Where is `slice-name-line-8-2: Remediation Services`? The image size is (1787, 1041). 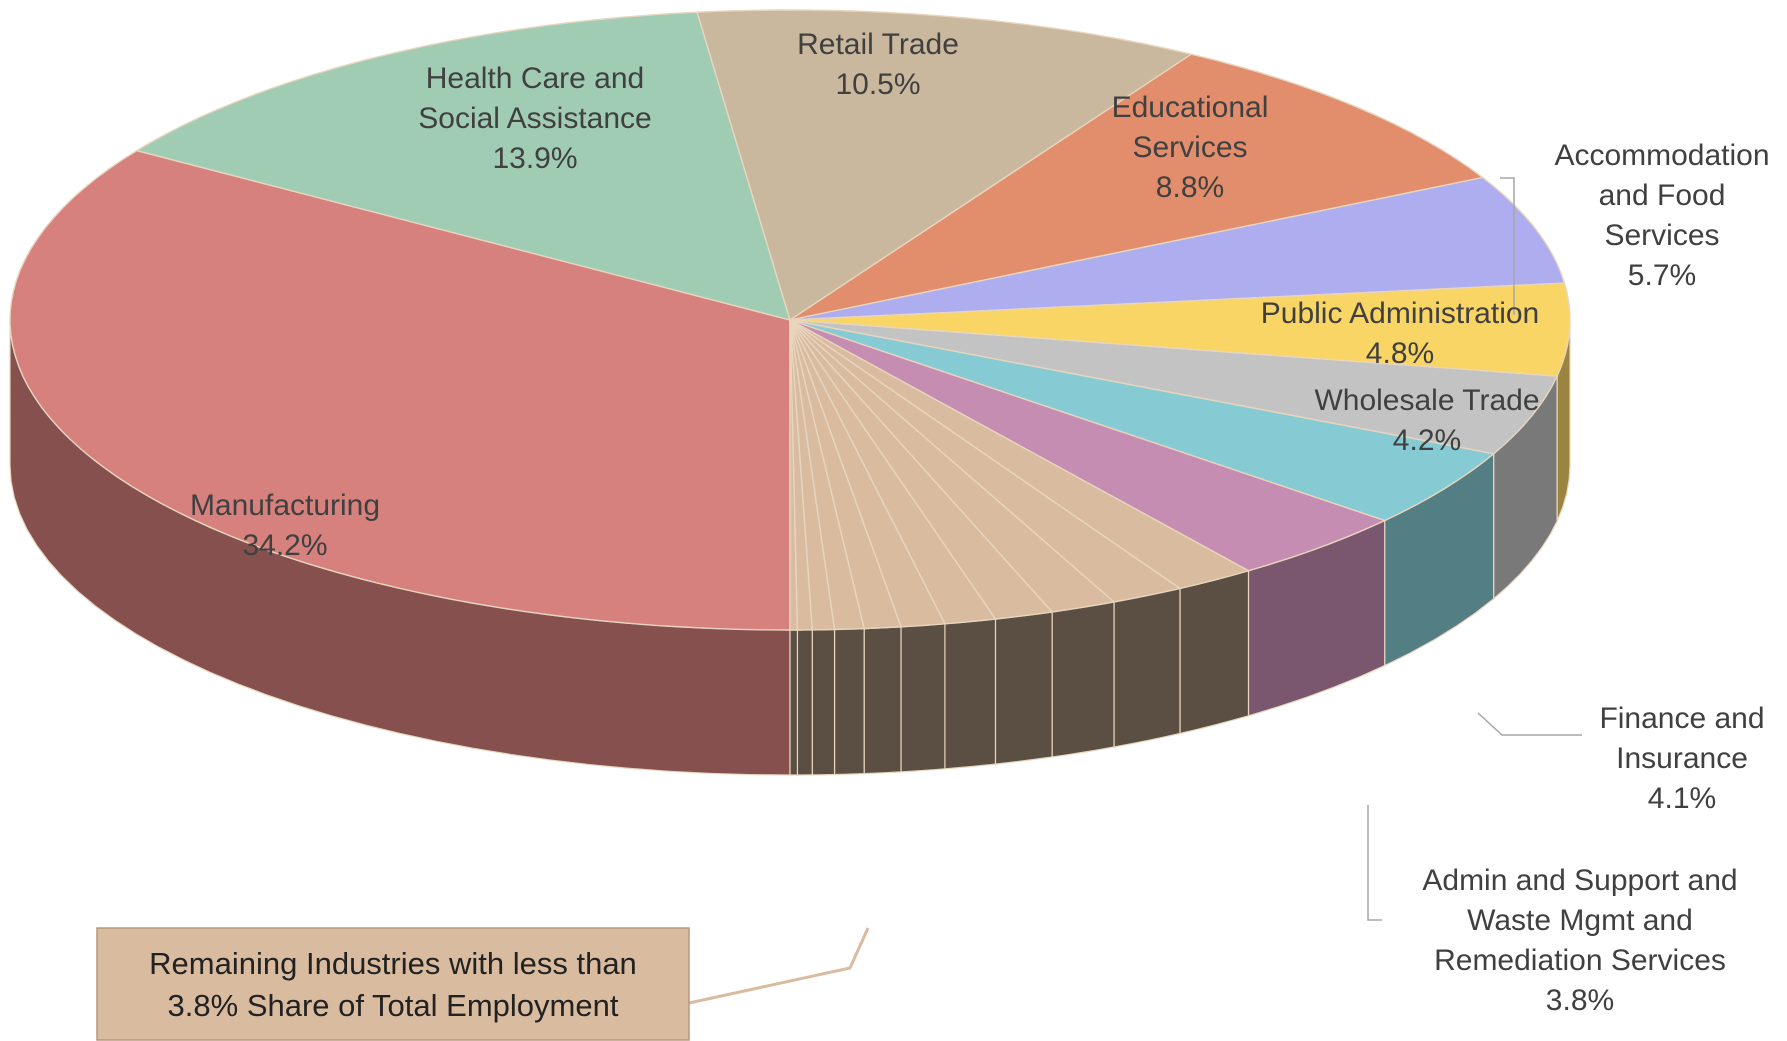
slice-name-line-8-2: Remediation Services is located at coordinates (1580, 960).